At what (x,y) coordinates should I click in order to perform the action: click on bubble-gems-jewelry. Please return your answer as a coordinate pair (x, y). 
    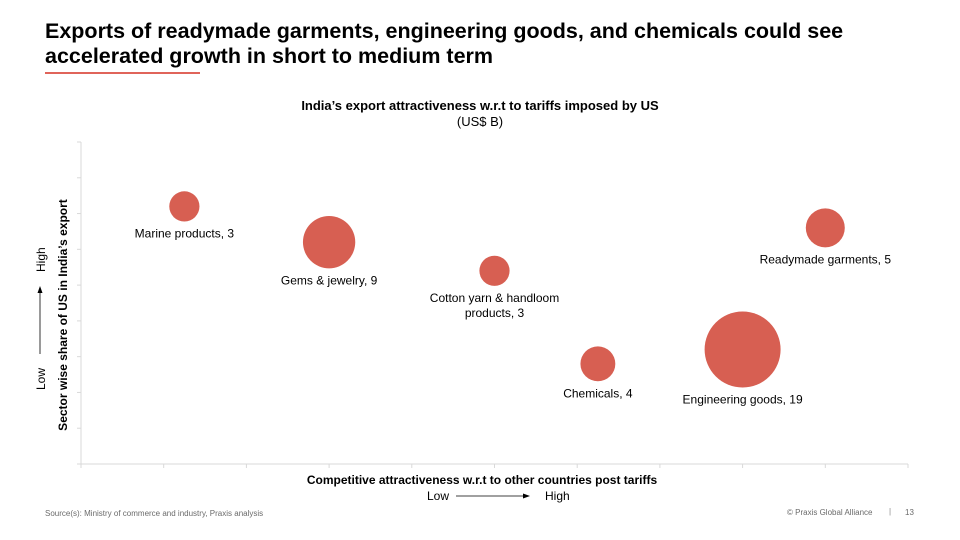
    Looking at the image, I should click on (329, 242).